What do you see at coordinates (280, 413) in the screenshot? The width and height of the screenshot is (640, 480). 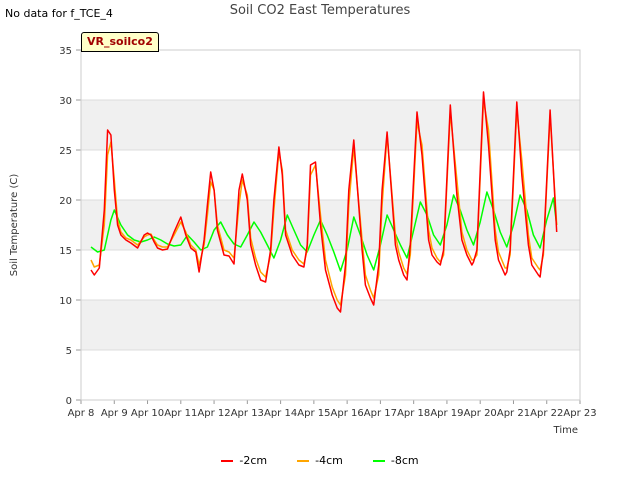 I see `x-tick-label: Apr 14` at bounding box center [280, 413].